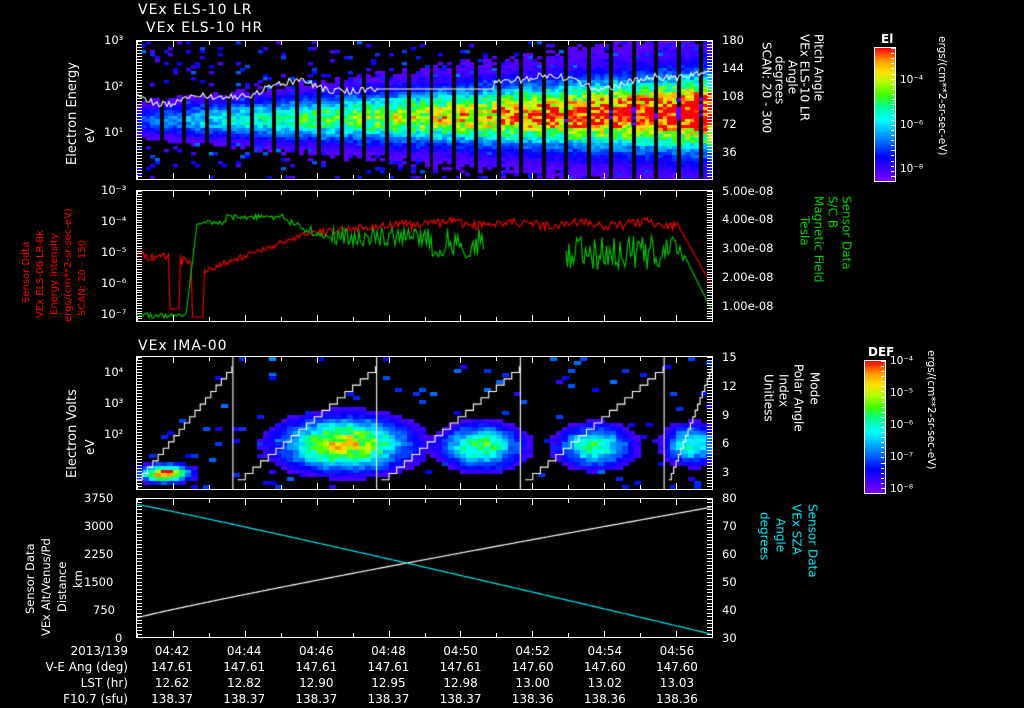 This screenshot has width=1024, height=708. What do you see at coordinates (424, 256) in the screenshot?
I see `panel2-plot-area` at bounding box center [424, 256].